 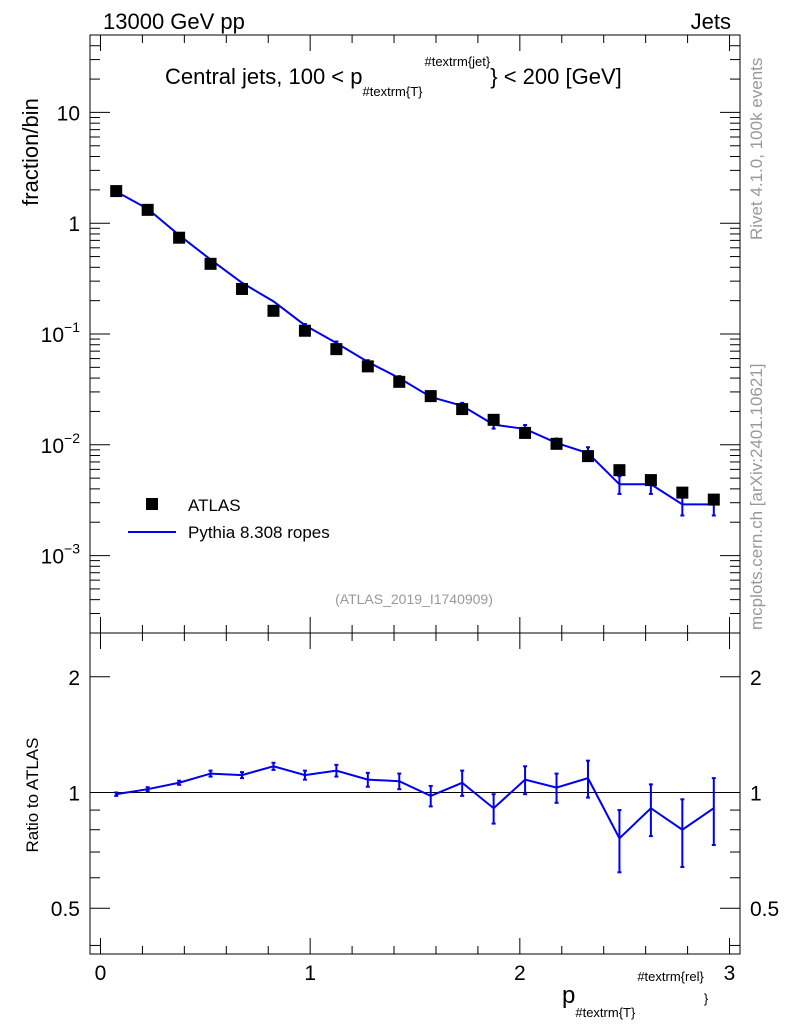 I want to click on plot-title-main: Central jets, 100 < p, so click(x=264, y=76).